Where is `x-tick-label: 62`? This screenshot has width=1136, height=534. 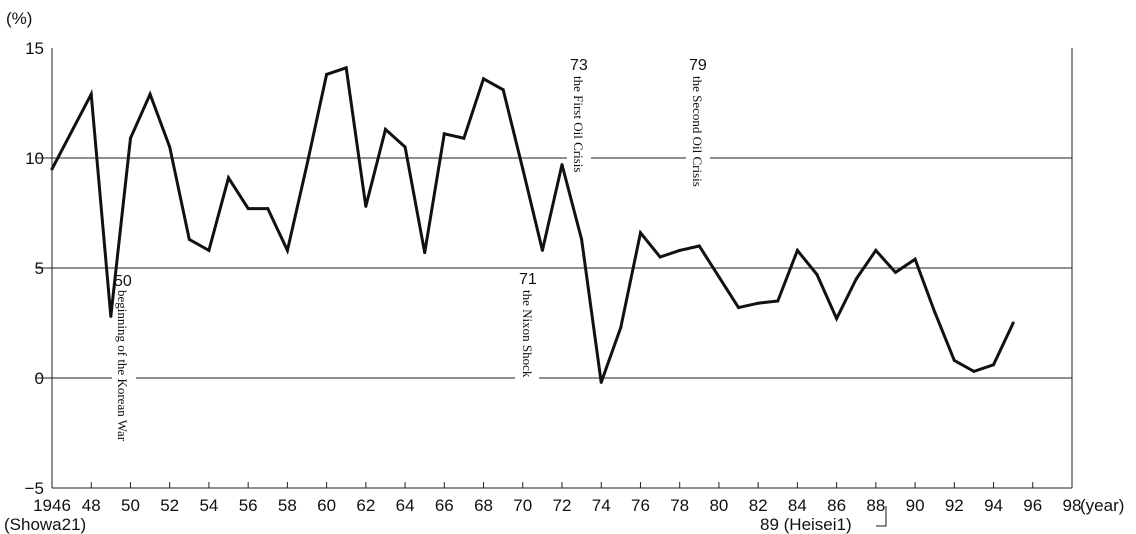 x-tick-label: 62 is located at coordinates (365, 505).